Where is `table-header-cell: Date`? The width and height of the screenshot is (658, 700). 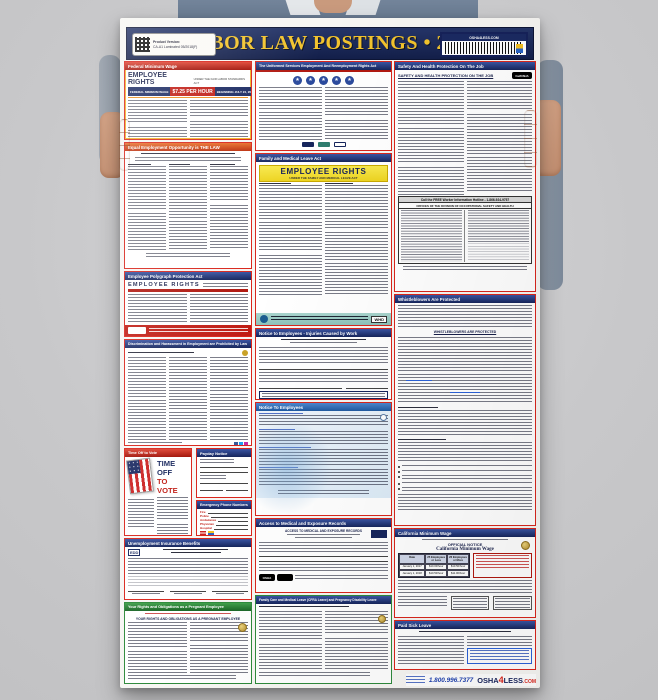
table-header-cell: Date is located at coordinates (412, 559).